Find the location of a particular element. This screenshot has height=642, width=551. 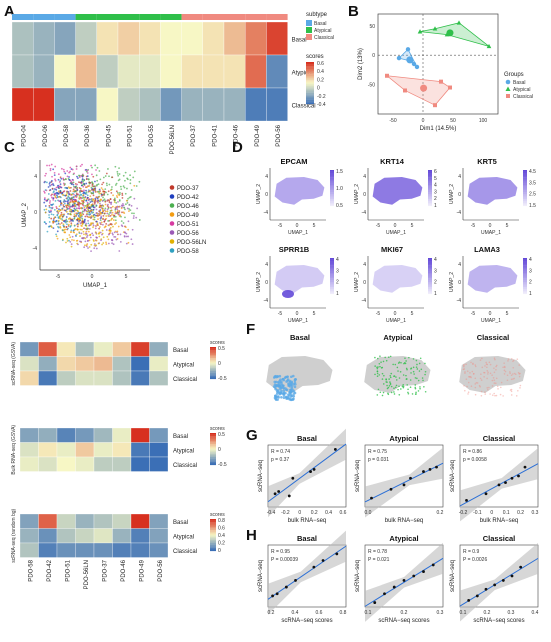

y-tick: 4 is located at coordinates (459, 265).